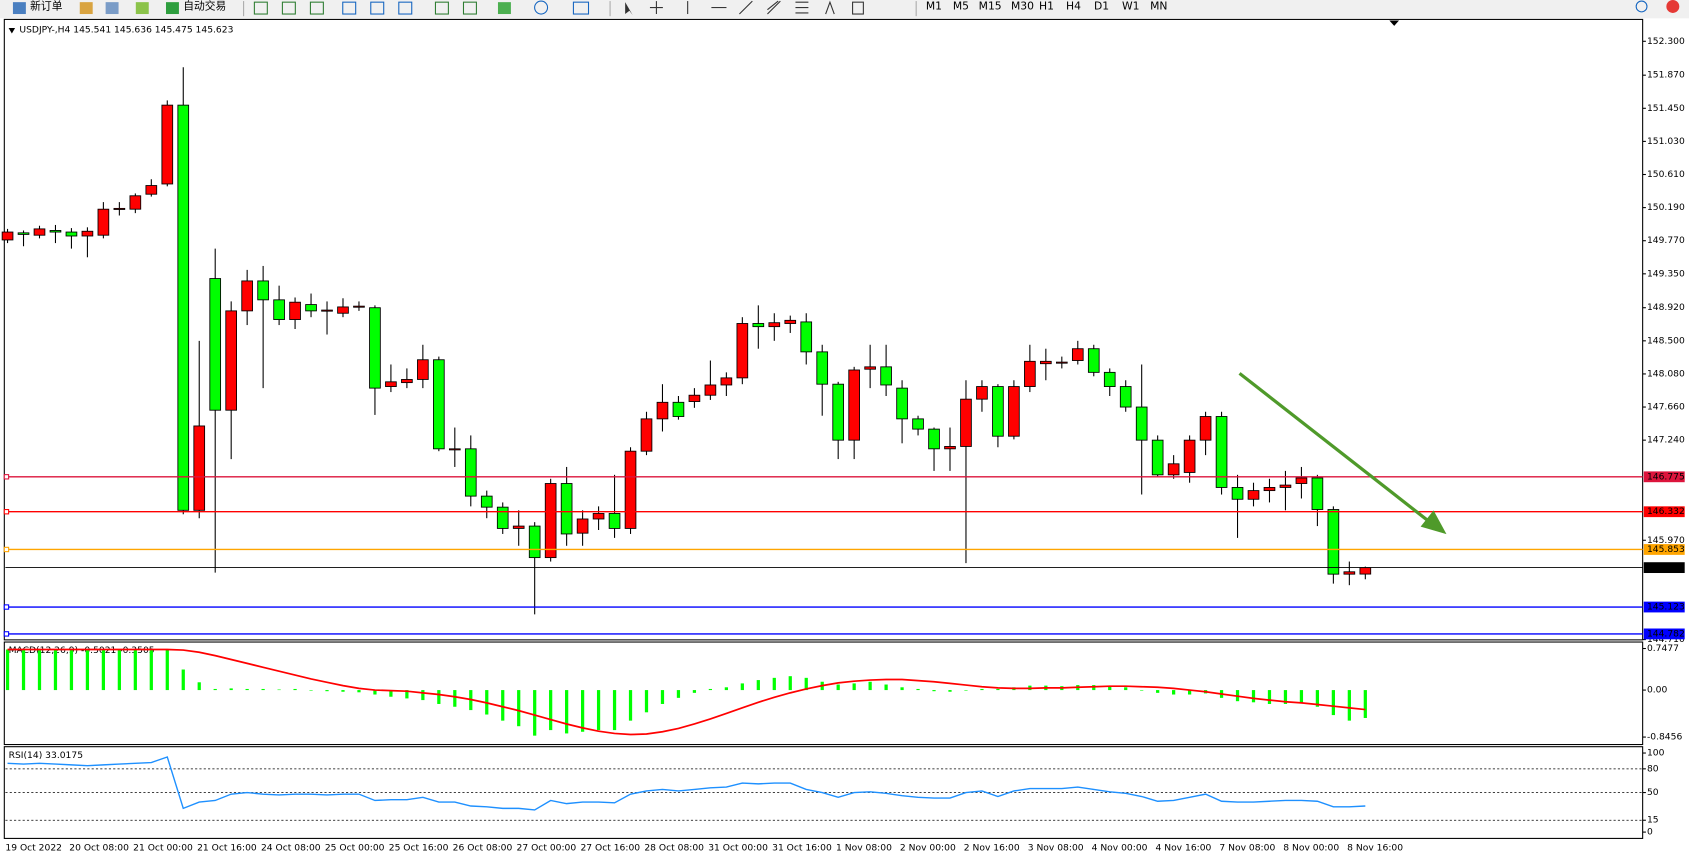  What do you see at coordinates (46, 6) in the screenshot?
I see `new-order-button: 新订单` at bounding box center [46, 6].